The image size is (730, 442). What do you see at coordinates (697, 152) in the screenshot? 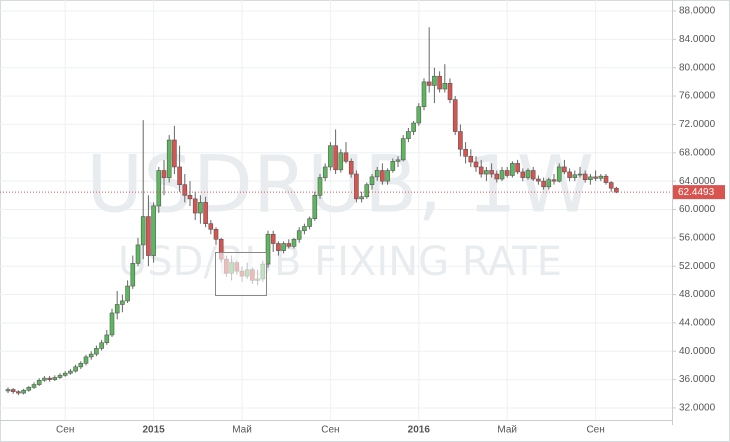
I see `y-tick-label: 68.0000` at bounding box center [697, 152].